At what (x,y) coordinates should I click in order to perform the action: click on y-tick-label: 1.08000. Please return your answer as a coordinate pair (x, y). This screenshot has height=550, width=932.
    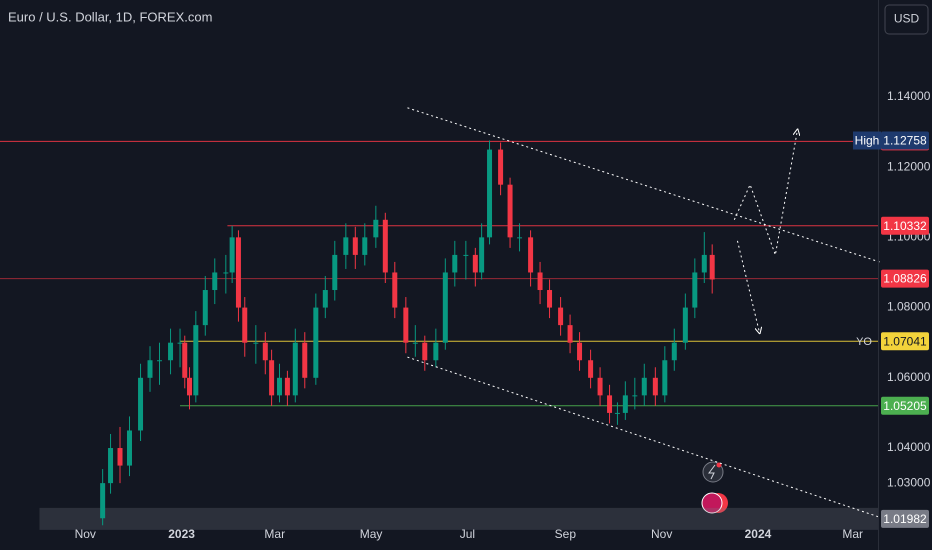
    Looking at the image, I should click on (909, 307).